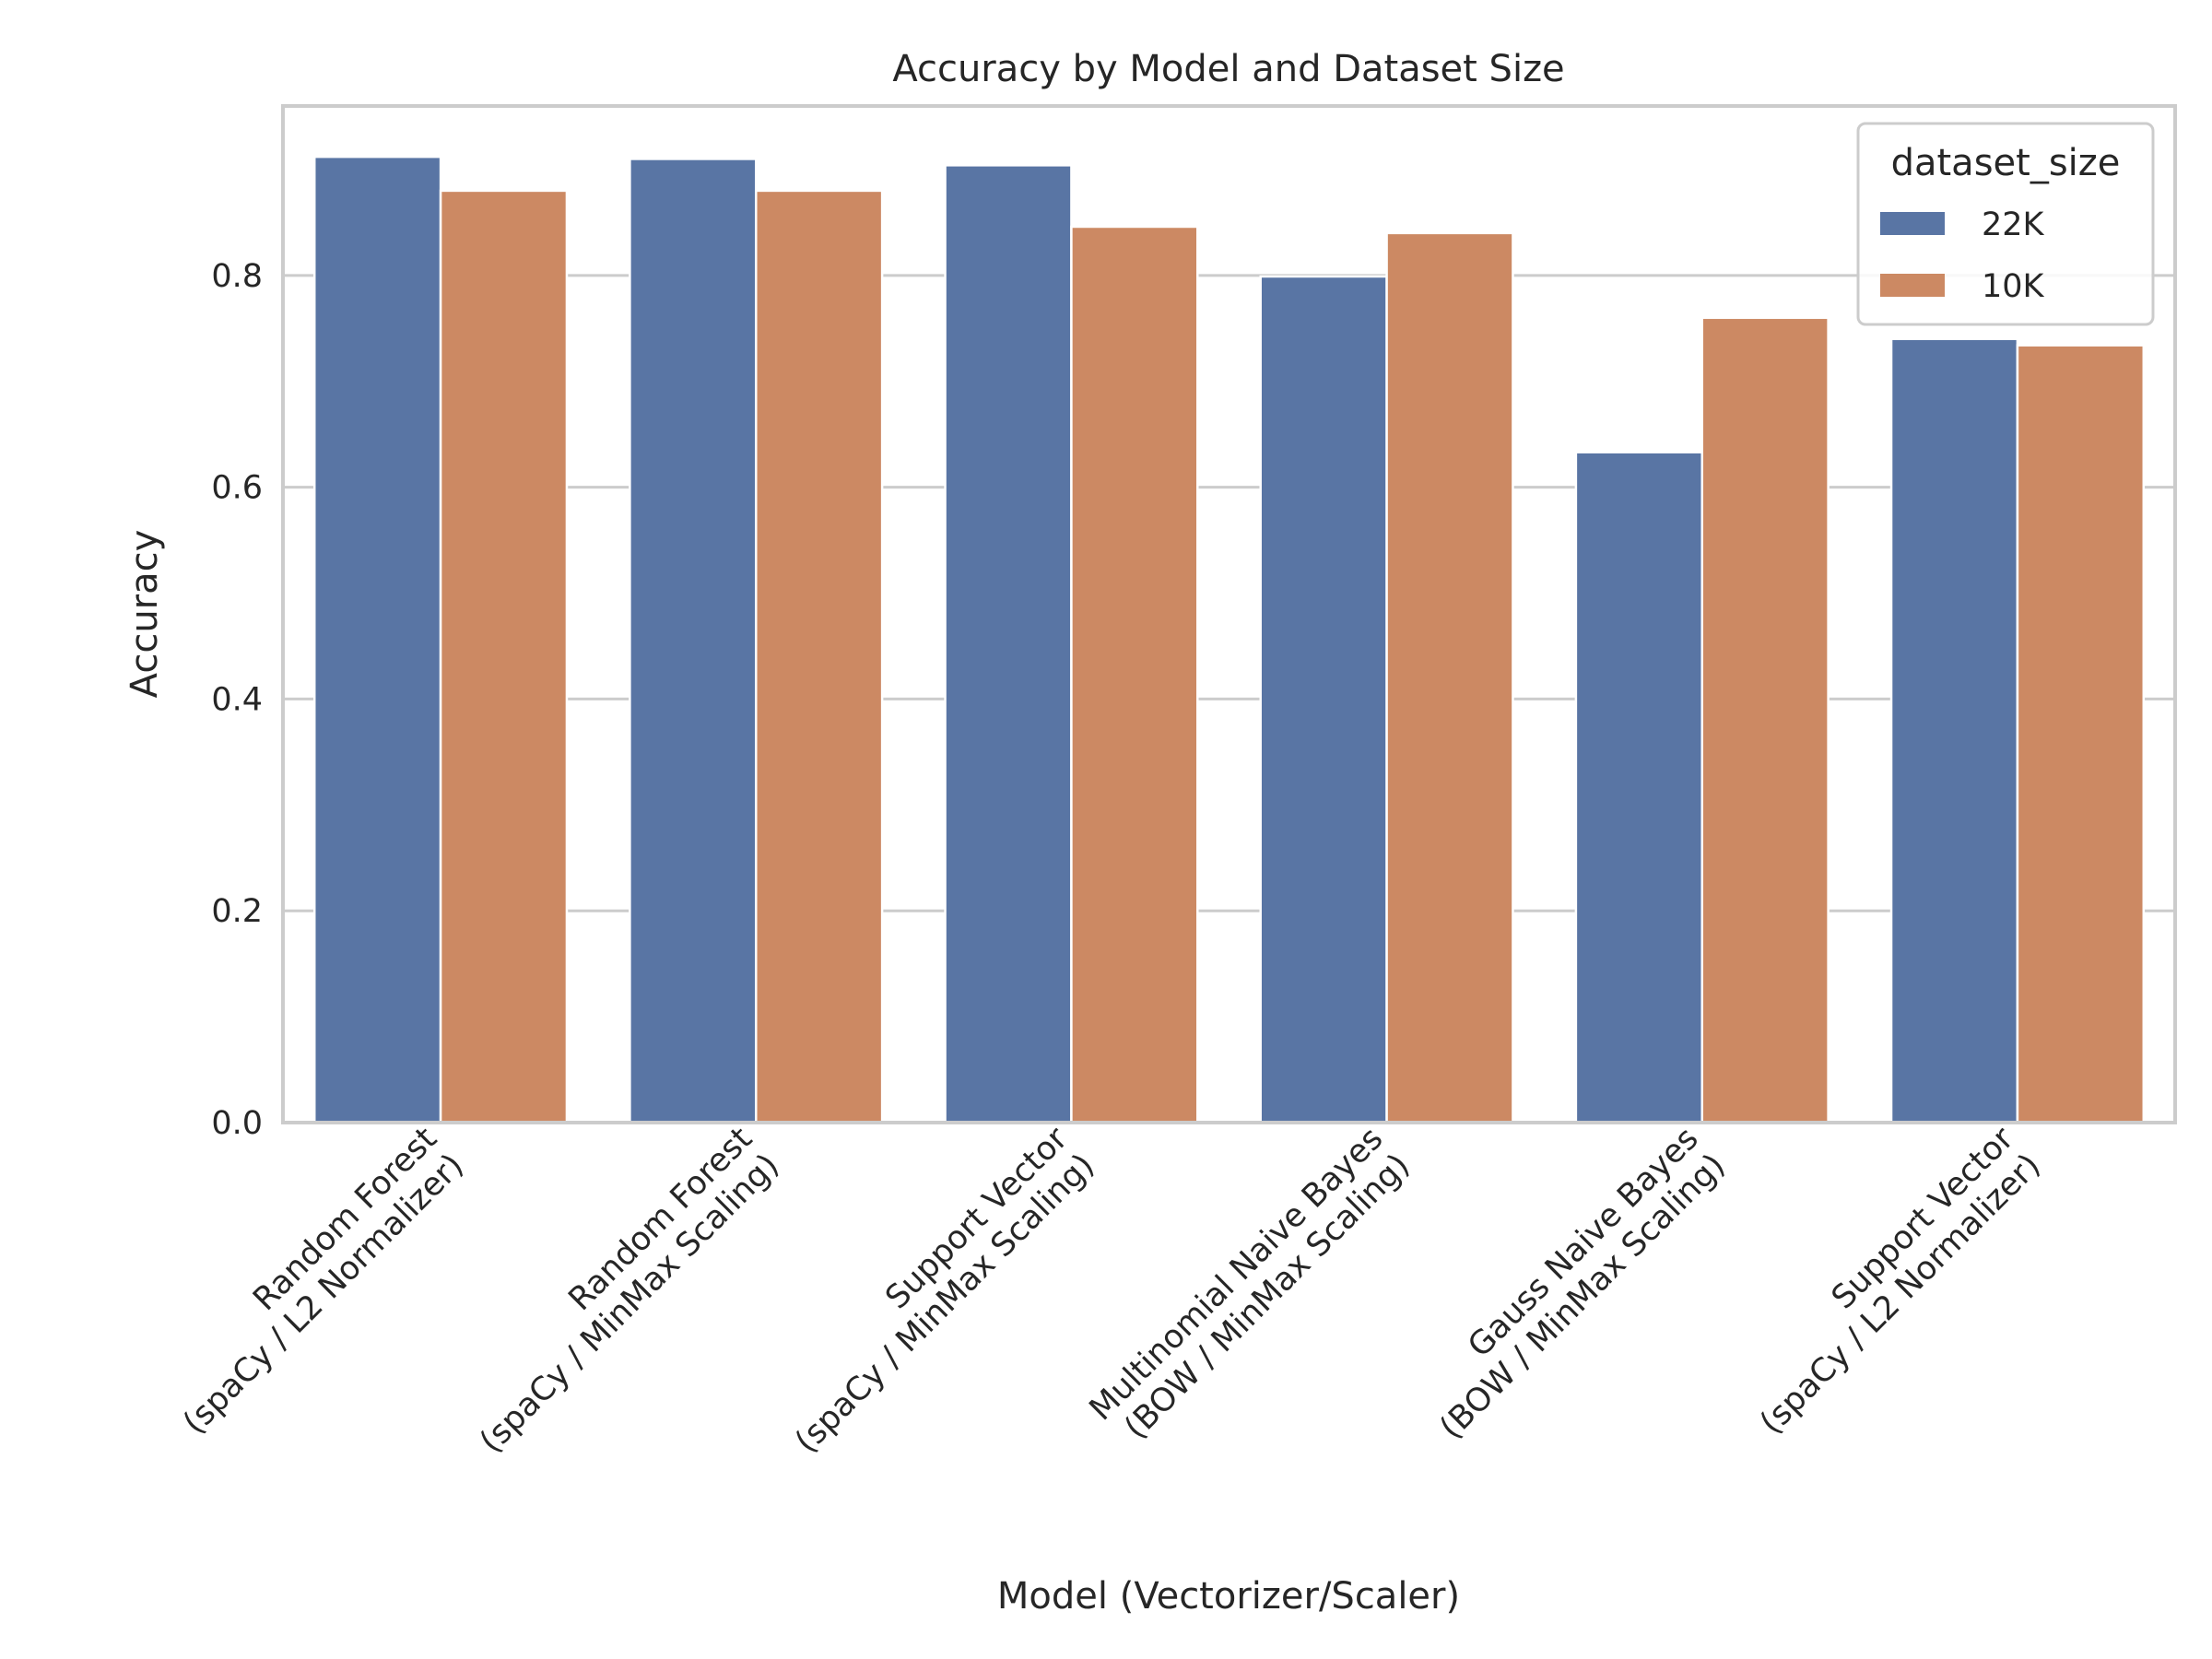  What do you see at coordinates (2013, 224) in the screenshot?
I see `legend-label-22k: 22K` at bounding box center [2013, 224].